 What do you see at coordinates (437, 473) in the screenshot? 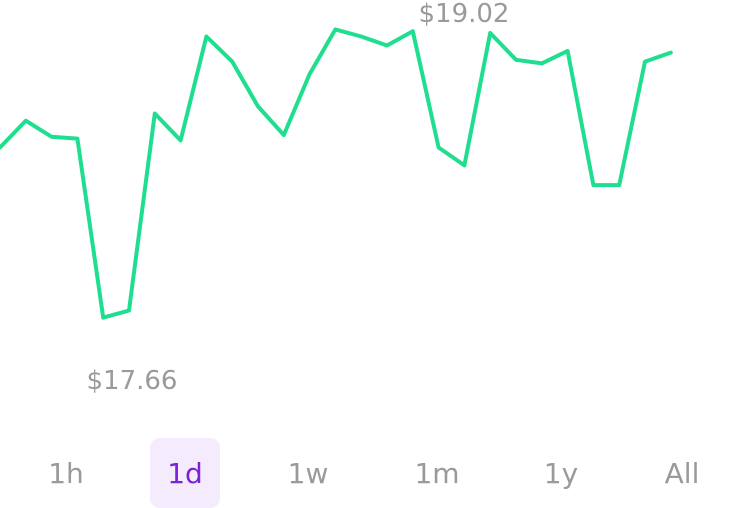
I see `range-button-1m: 1m` at bounding box center [437, 473].